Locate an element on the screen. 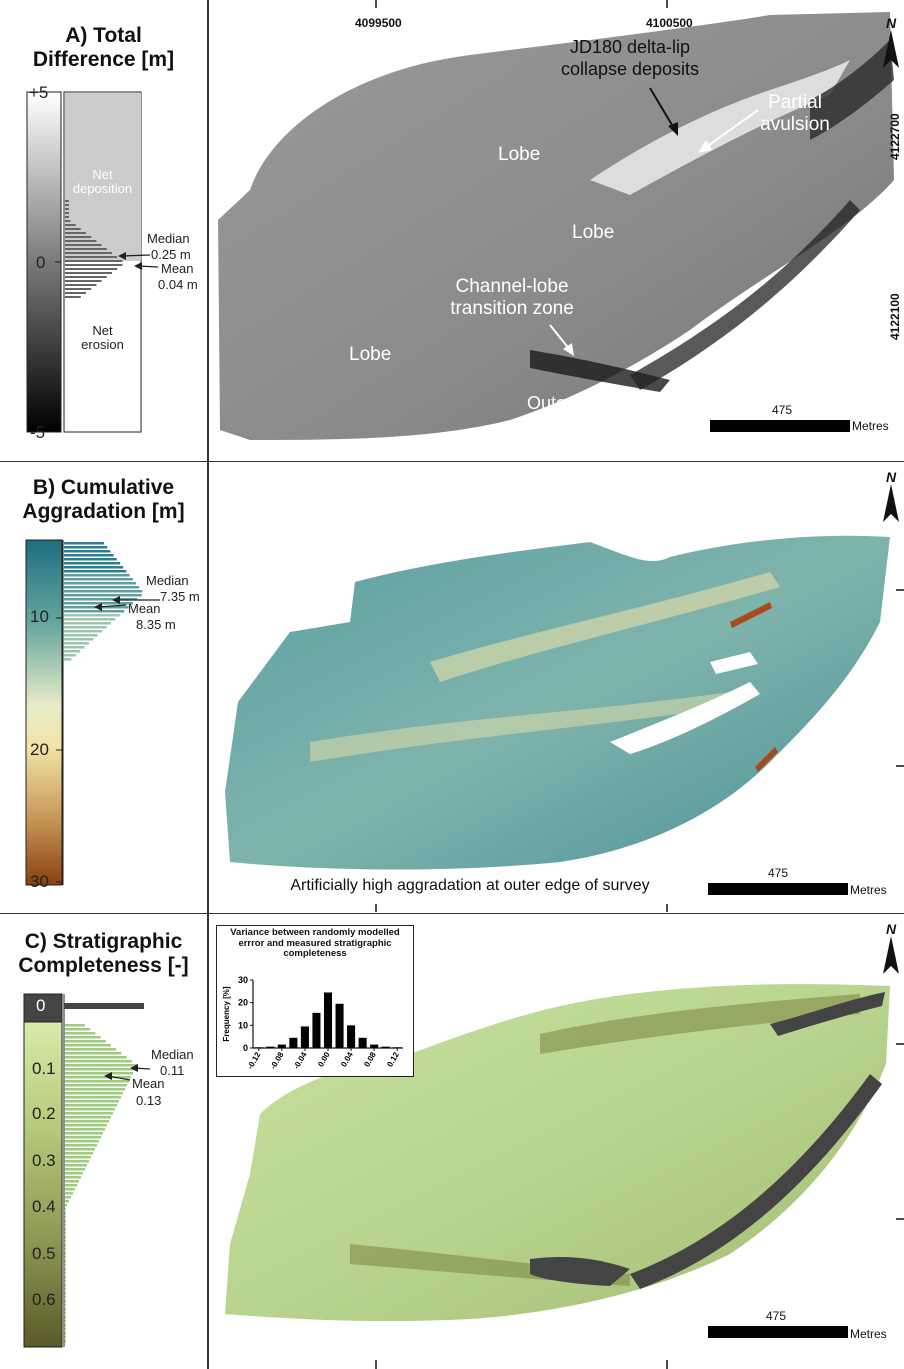 This screenshot has height=1369, width=904. y-tick-label: 30 is located at coordinates (243, 980).